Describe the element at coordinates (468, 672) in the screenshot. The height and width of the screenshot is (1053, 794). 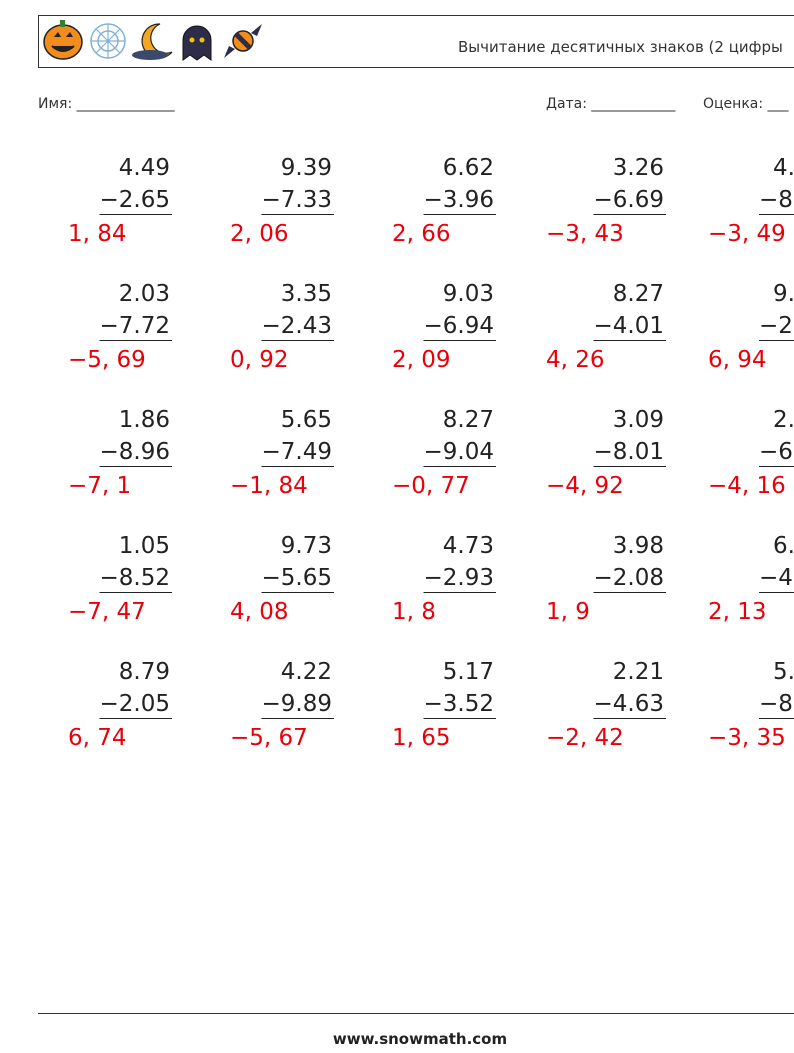
I see `minuend: 5.17` at that location.